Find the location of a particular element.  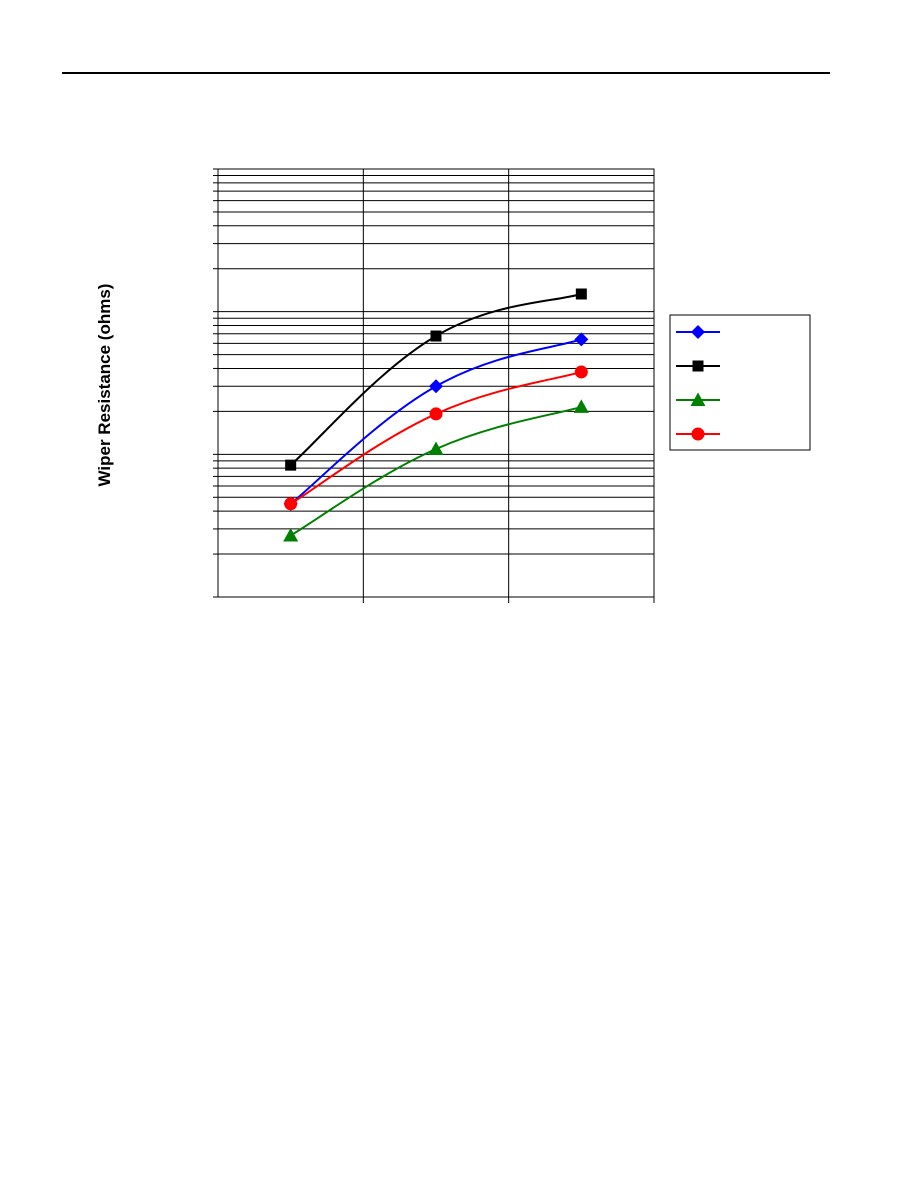

legend-box is located at coordinates (740, 382).